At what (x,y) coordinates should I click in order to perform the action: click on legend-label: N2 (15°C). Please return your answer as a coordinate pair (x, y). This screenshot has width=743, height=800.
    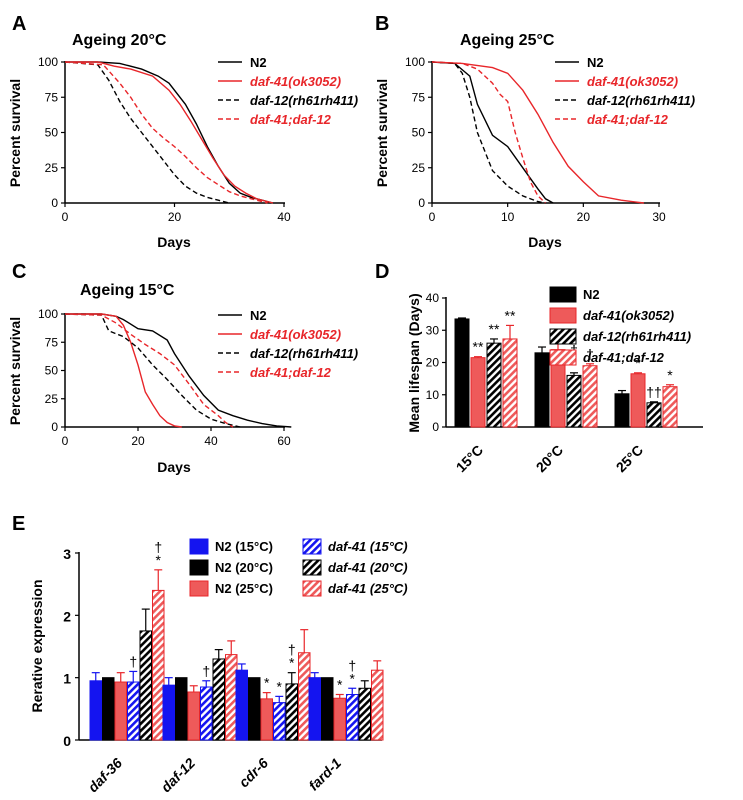
    Looking at the image, I should click on (244, 546).